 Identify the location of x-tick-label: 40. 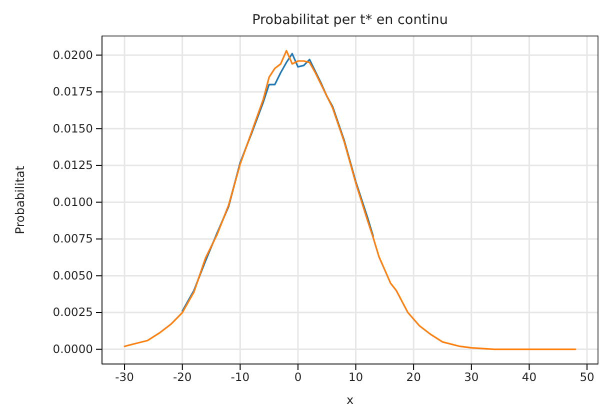
(529, 377).